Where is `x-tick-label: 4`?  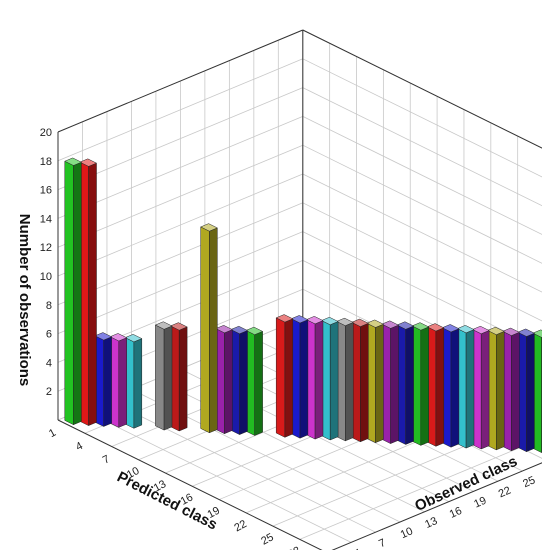 x-tick-label: 4 is located at coordinates (79, 446).